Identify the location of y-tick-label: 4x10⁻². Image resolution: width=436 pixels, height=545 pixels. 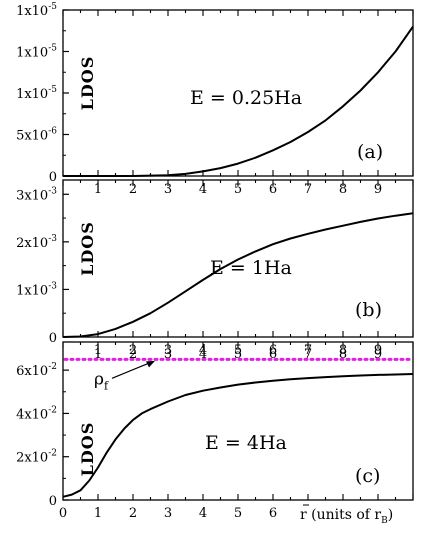
(36, 413).